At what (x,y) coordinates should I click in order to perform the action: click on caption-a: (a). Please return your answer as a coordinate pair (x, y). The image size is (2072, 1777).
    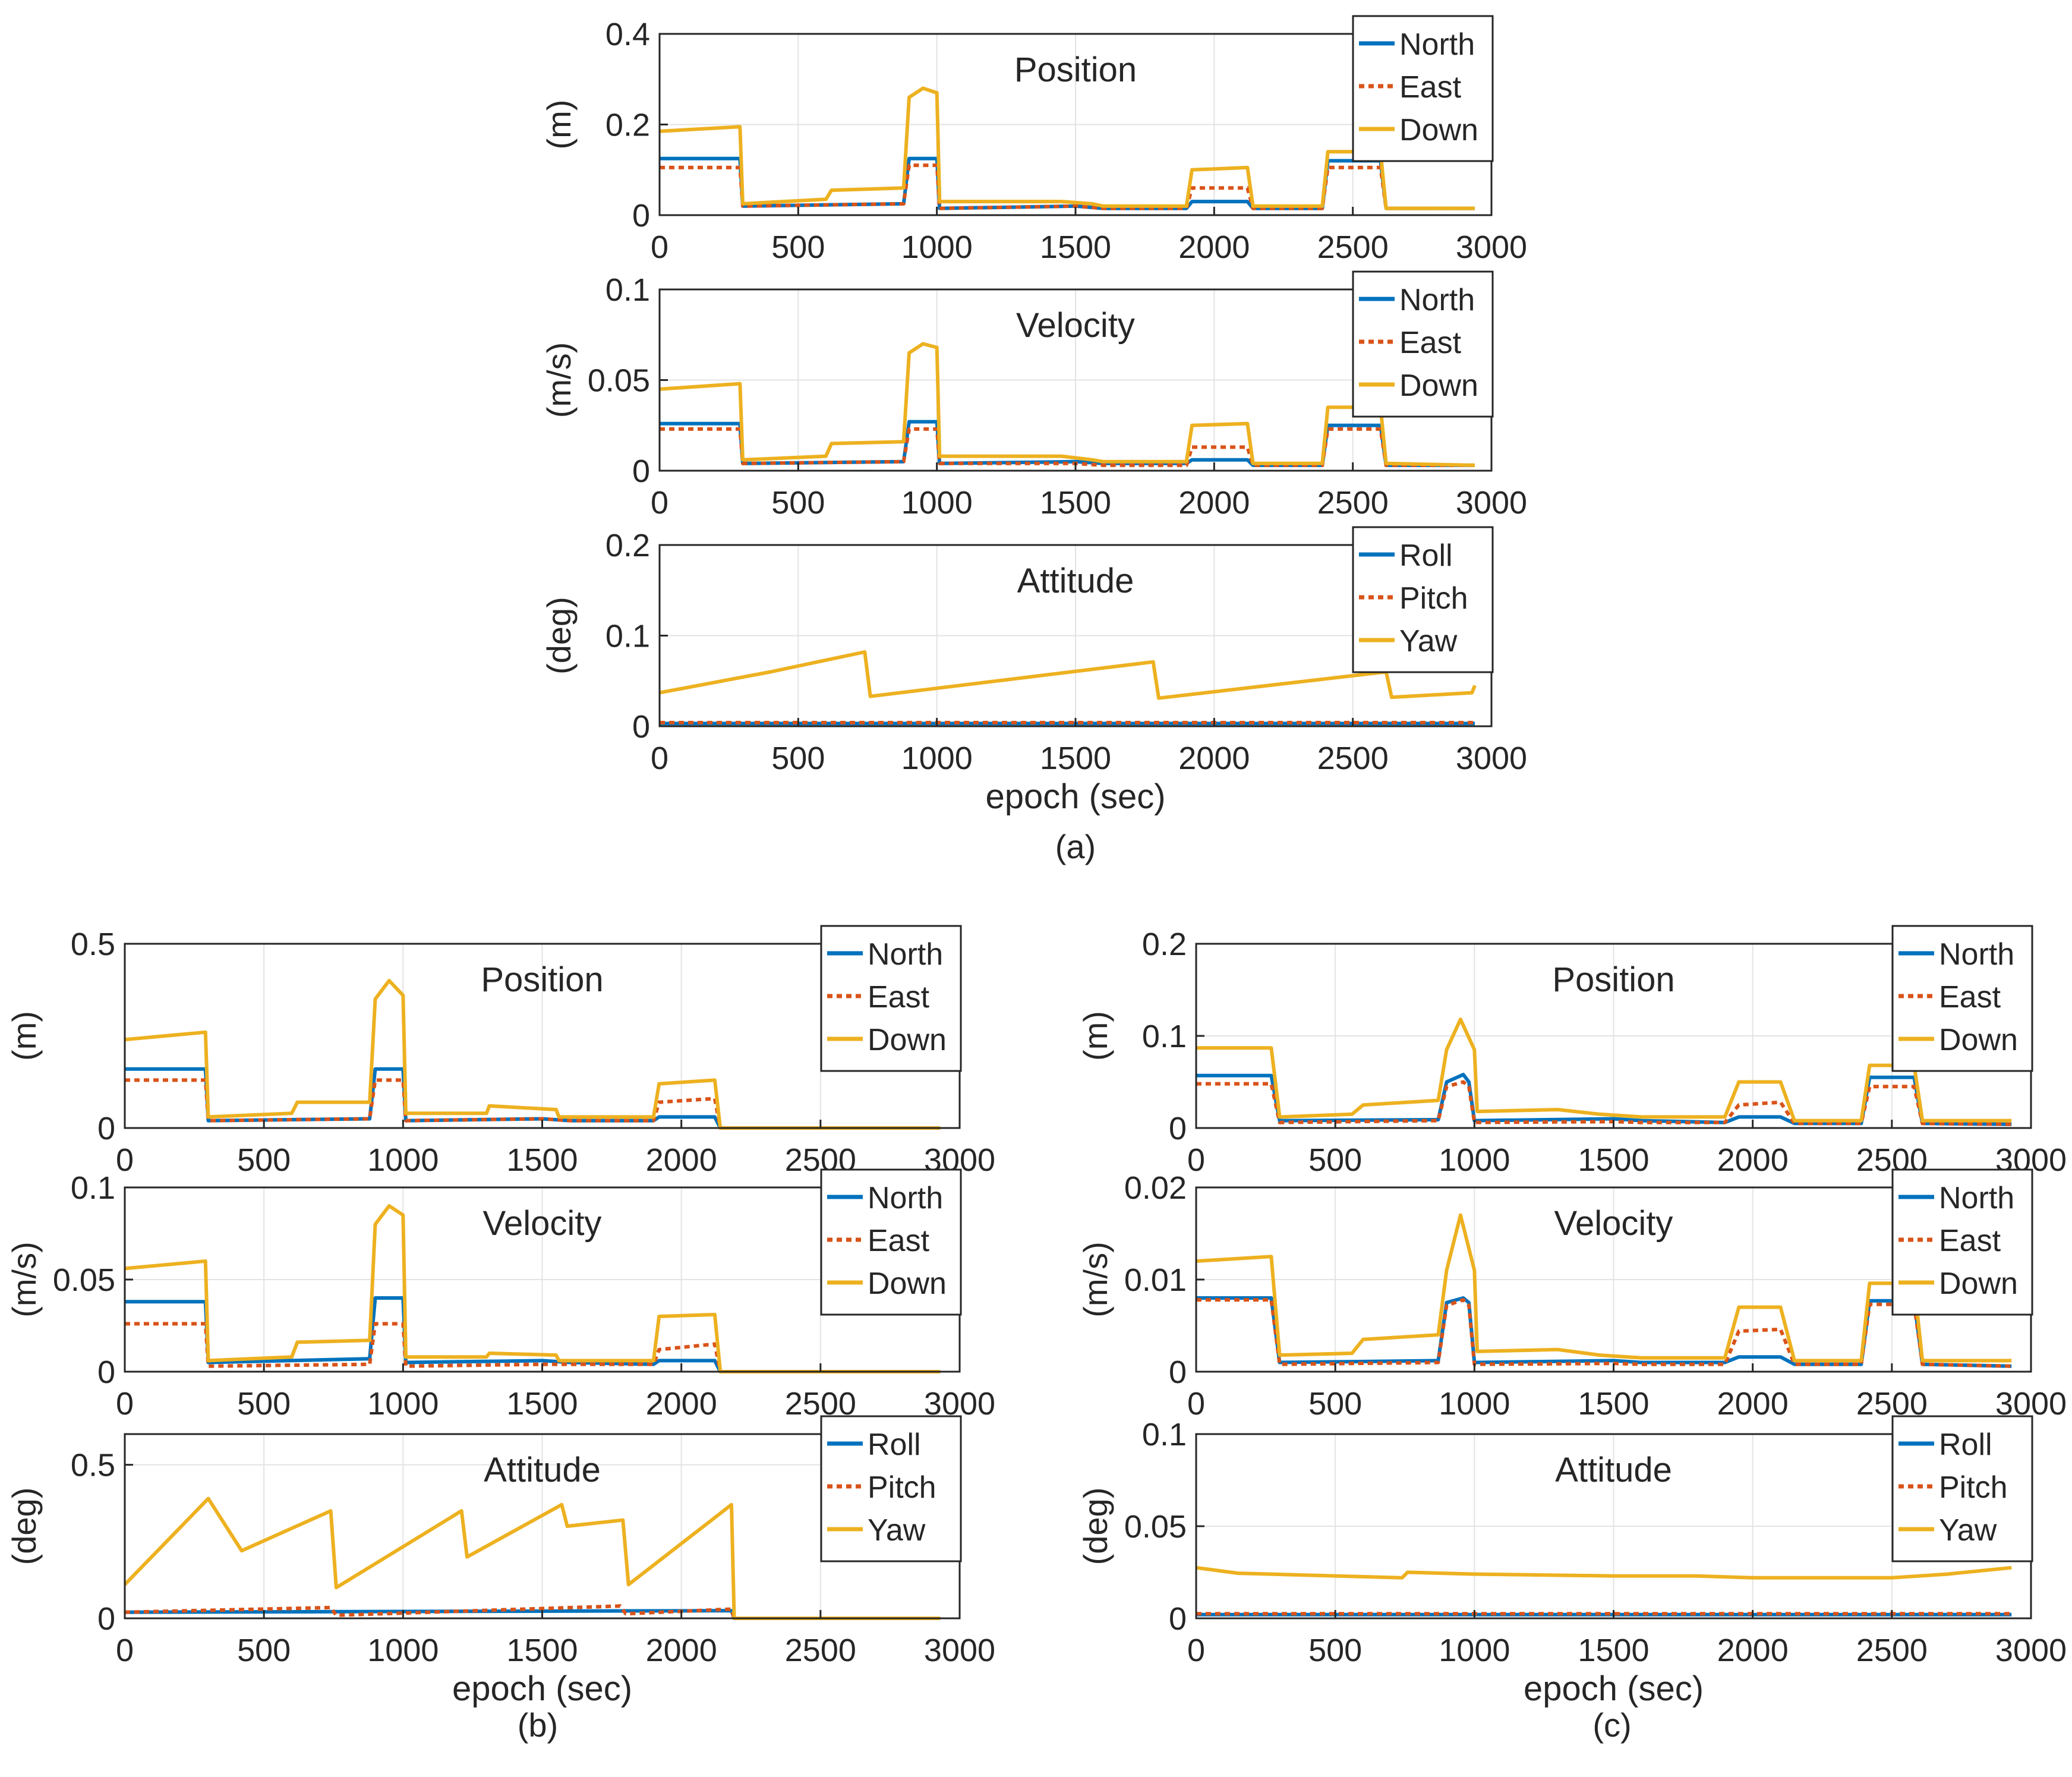
    Looking at the image, I should click on (1075, 846).